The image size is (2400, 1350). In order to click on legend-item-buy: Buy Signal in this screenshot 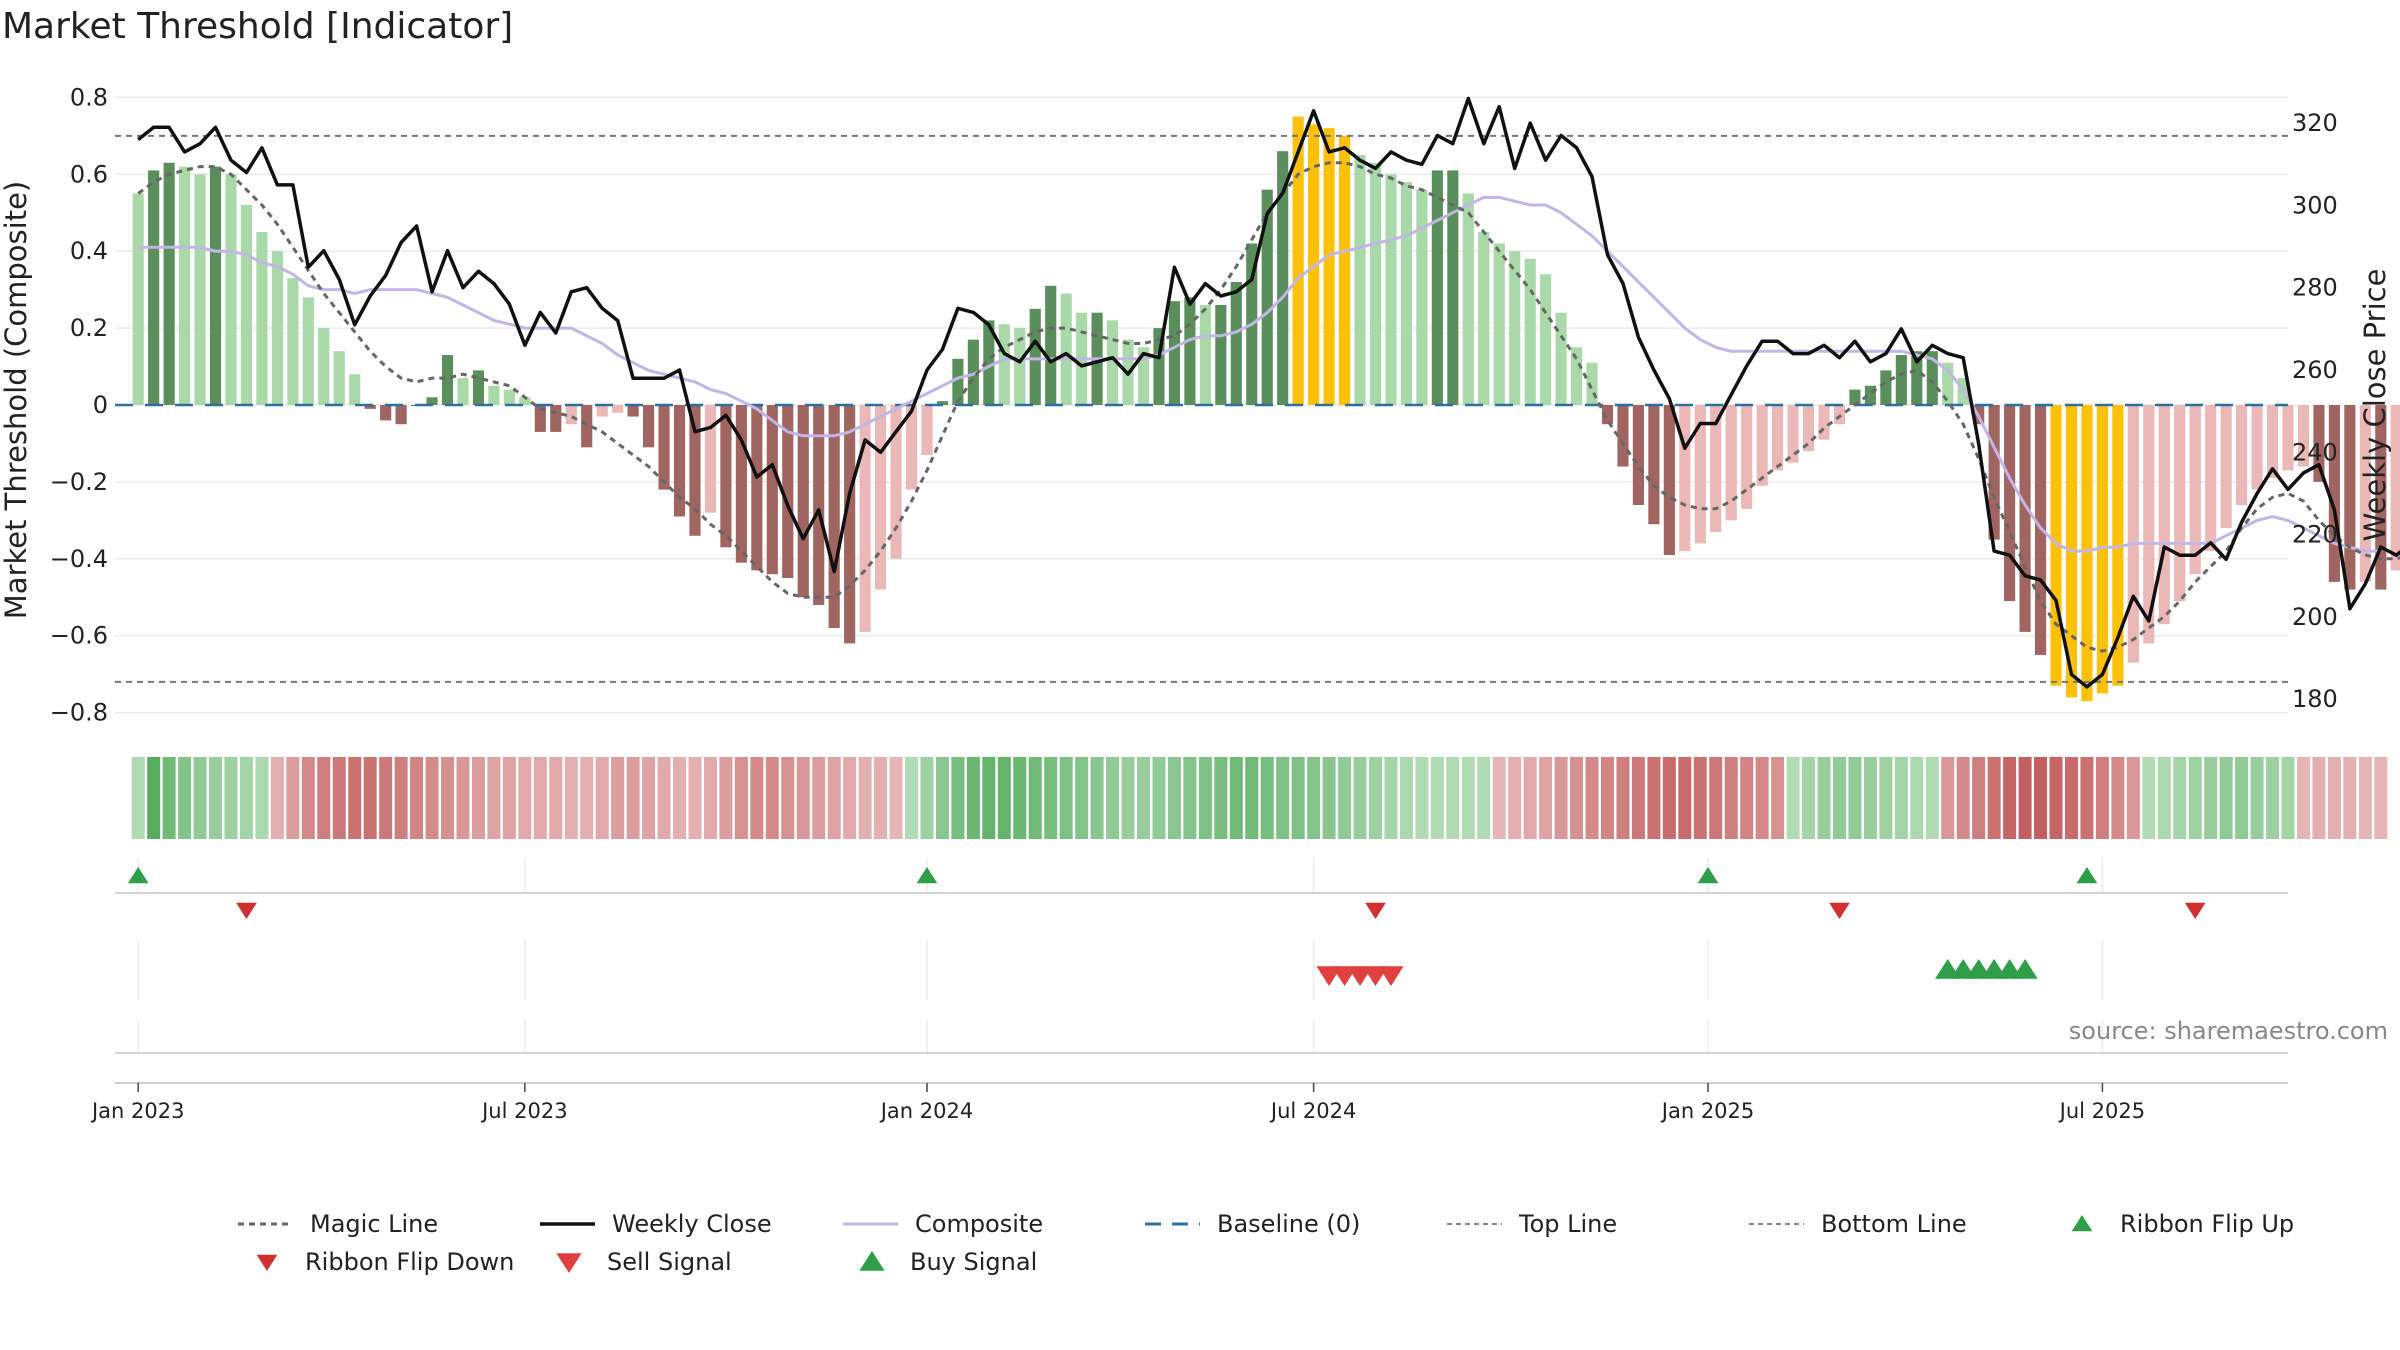, I will do `click(948, 1262)`.